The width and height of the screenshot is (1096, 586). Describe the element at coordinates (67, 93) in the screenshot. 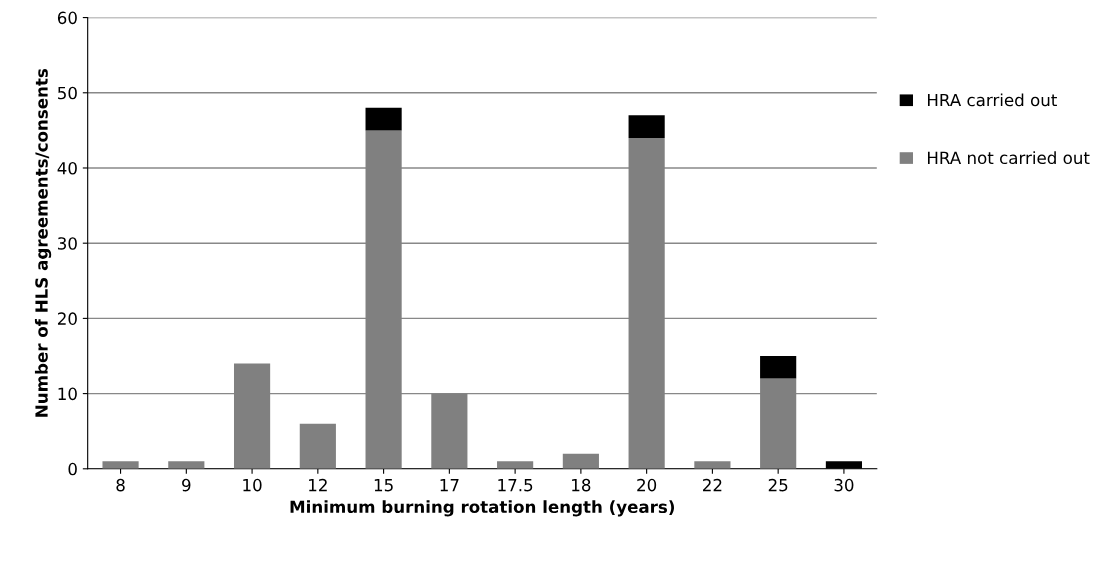

I see `y-tick-label: 50` at that location.